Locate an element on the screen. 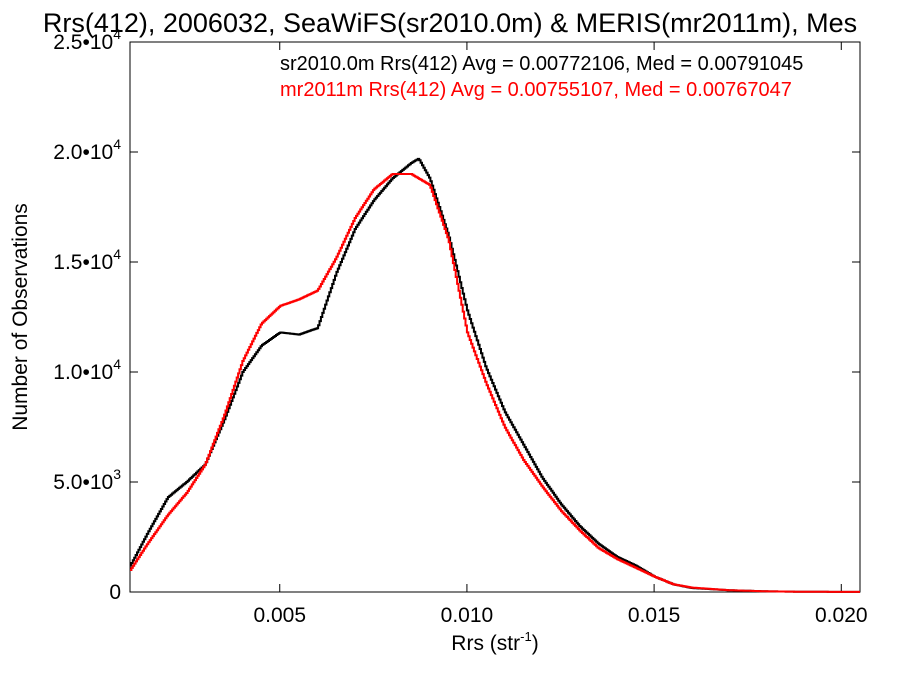 This screenshot has height=675, width=900. y-tick-mantissa-0: 0 is located at coordinates (115, 592).